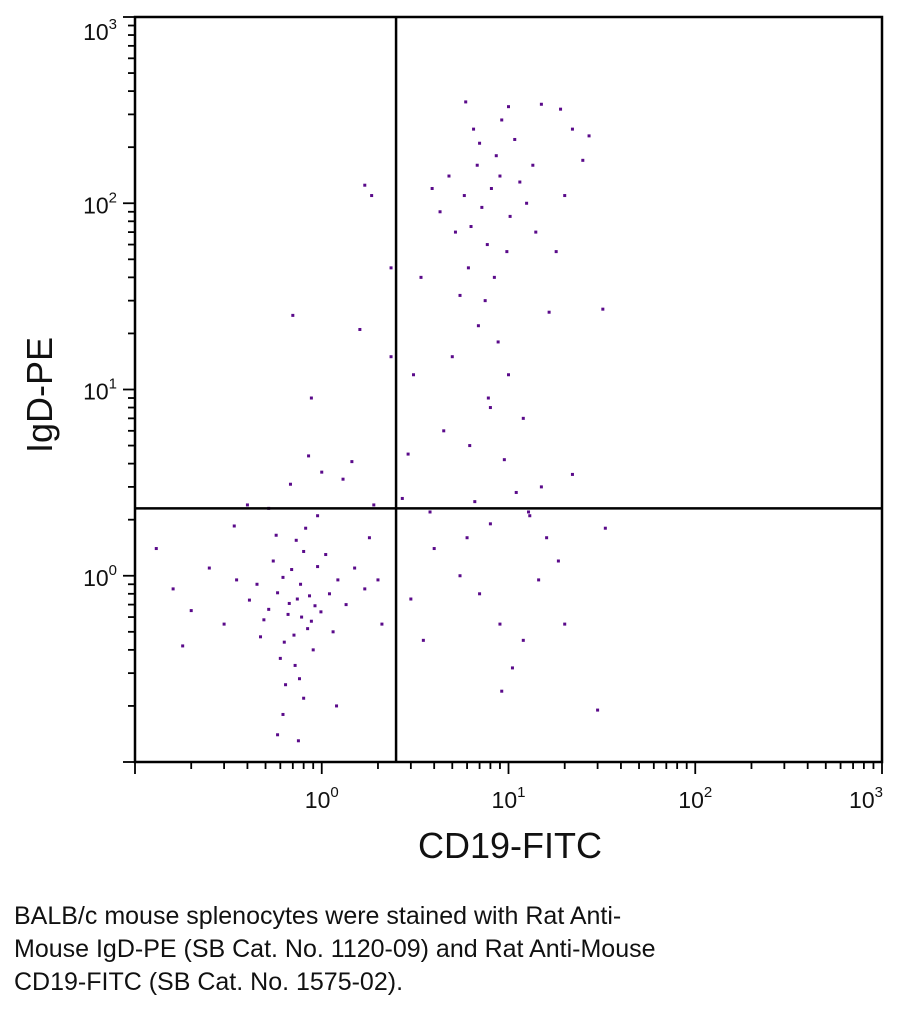 This screenshot has width=912, height=1013. Describe the element at coordinates (510, 845) in the screenshot. I see `x-axis-title: CD19-FITC` at that location.